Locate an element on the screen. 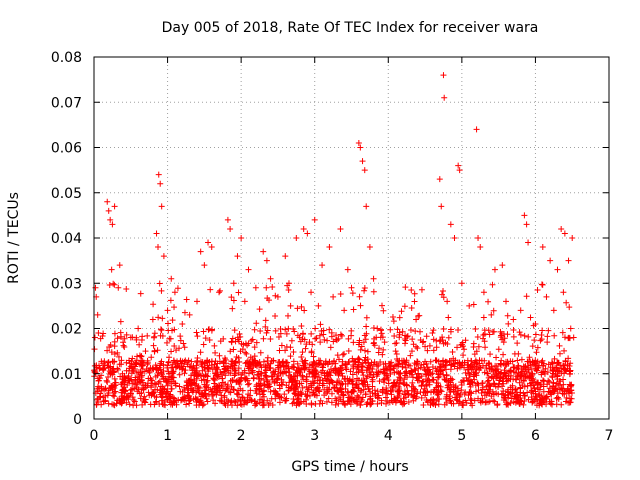 This screenshot has height=480, width=640. y-tick-label: 0.01 is located at coordinates (66, 375).